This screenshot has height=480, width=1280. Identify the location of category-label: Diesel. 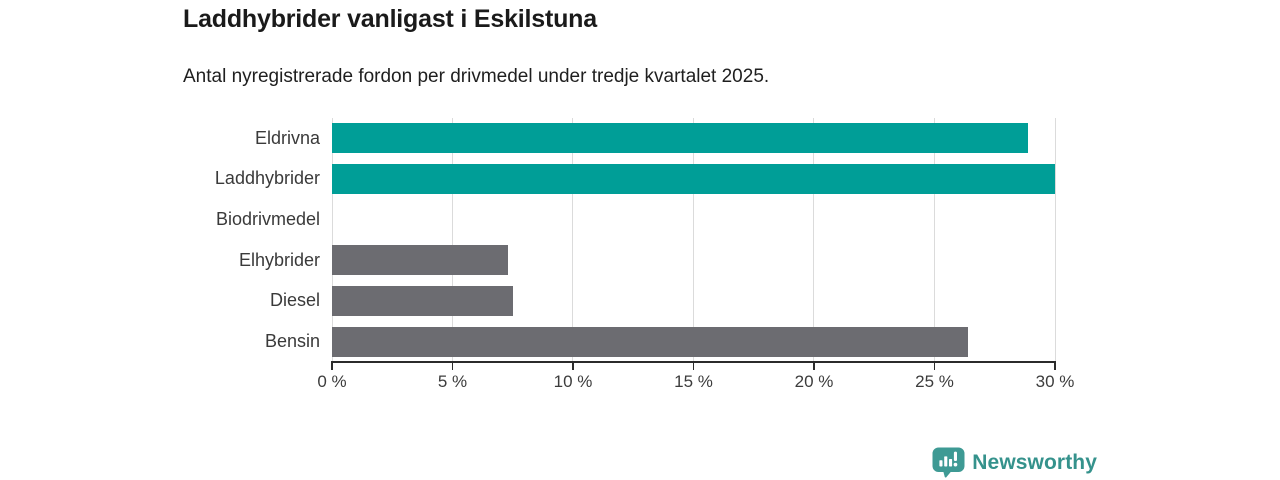
(294, 300).